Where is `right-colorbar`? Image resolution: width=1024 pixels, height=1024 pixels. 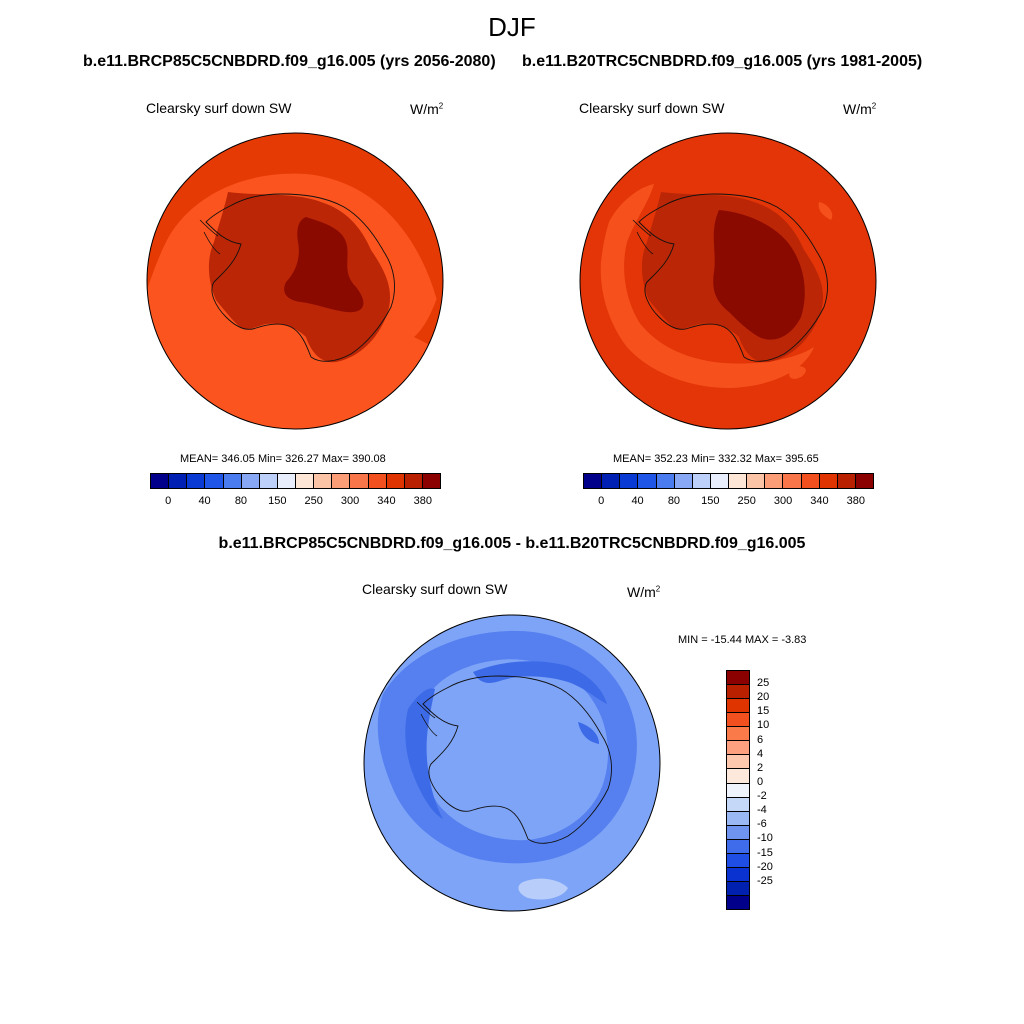
right-colorbar is located at coordinates (728, 481).